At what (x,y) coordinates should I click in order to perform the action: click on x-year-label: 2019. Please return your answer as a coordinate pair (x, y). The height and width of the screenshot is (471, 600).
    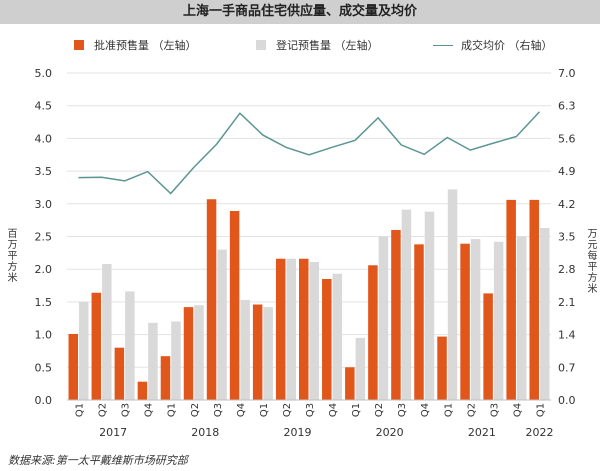
    Looking at the image, I should click on (297, 432).